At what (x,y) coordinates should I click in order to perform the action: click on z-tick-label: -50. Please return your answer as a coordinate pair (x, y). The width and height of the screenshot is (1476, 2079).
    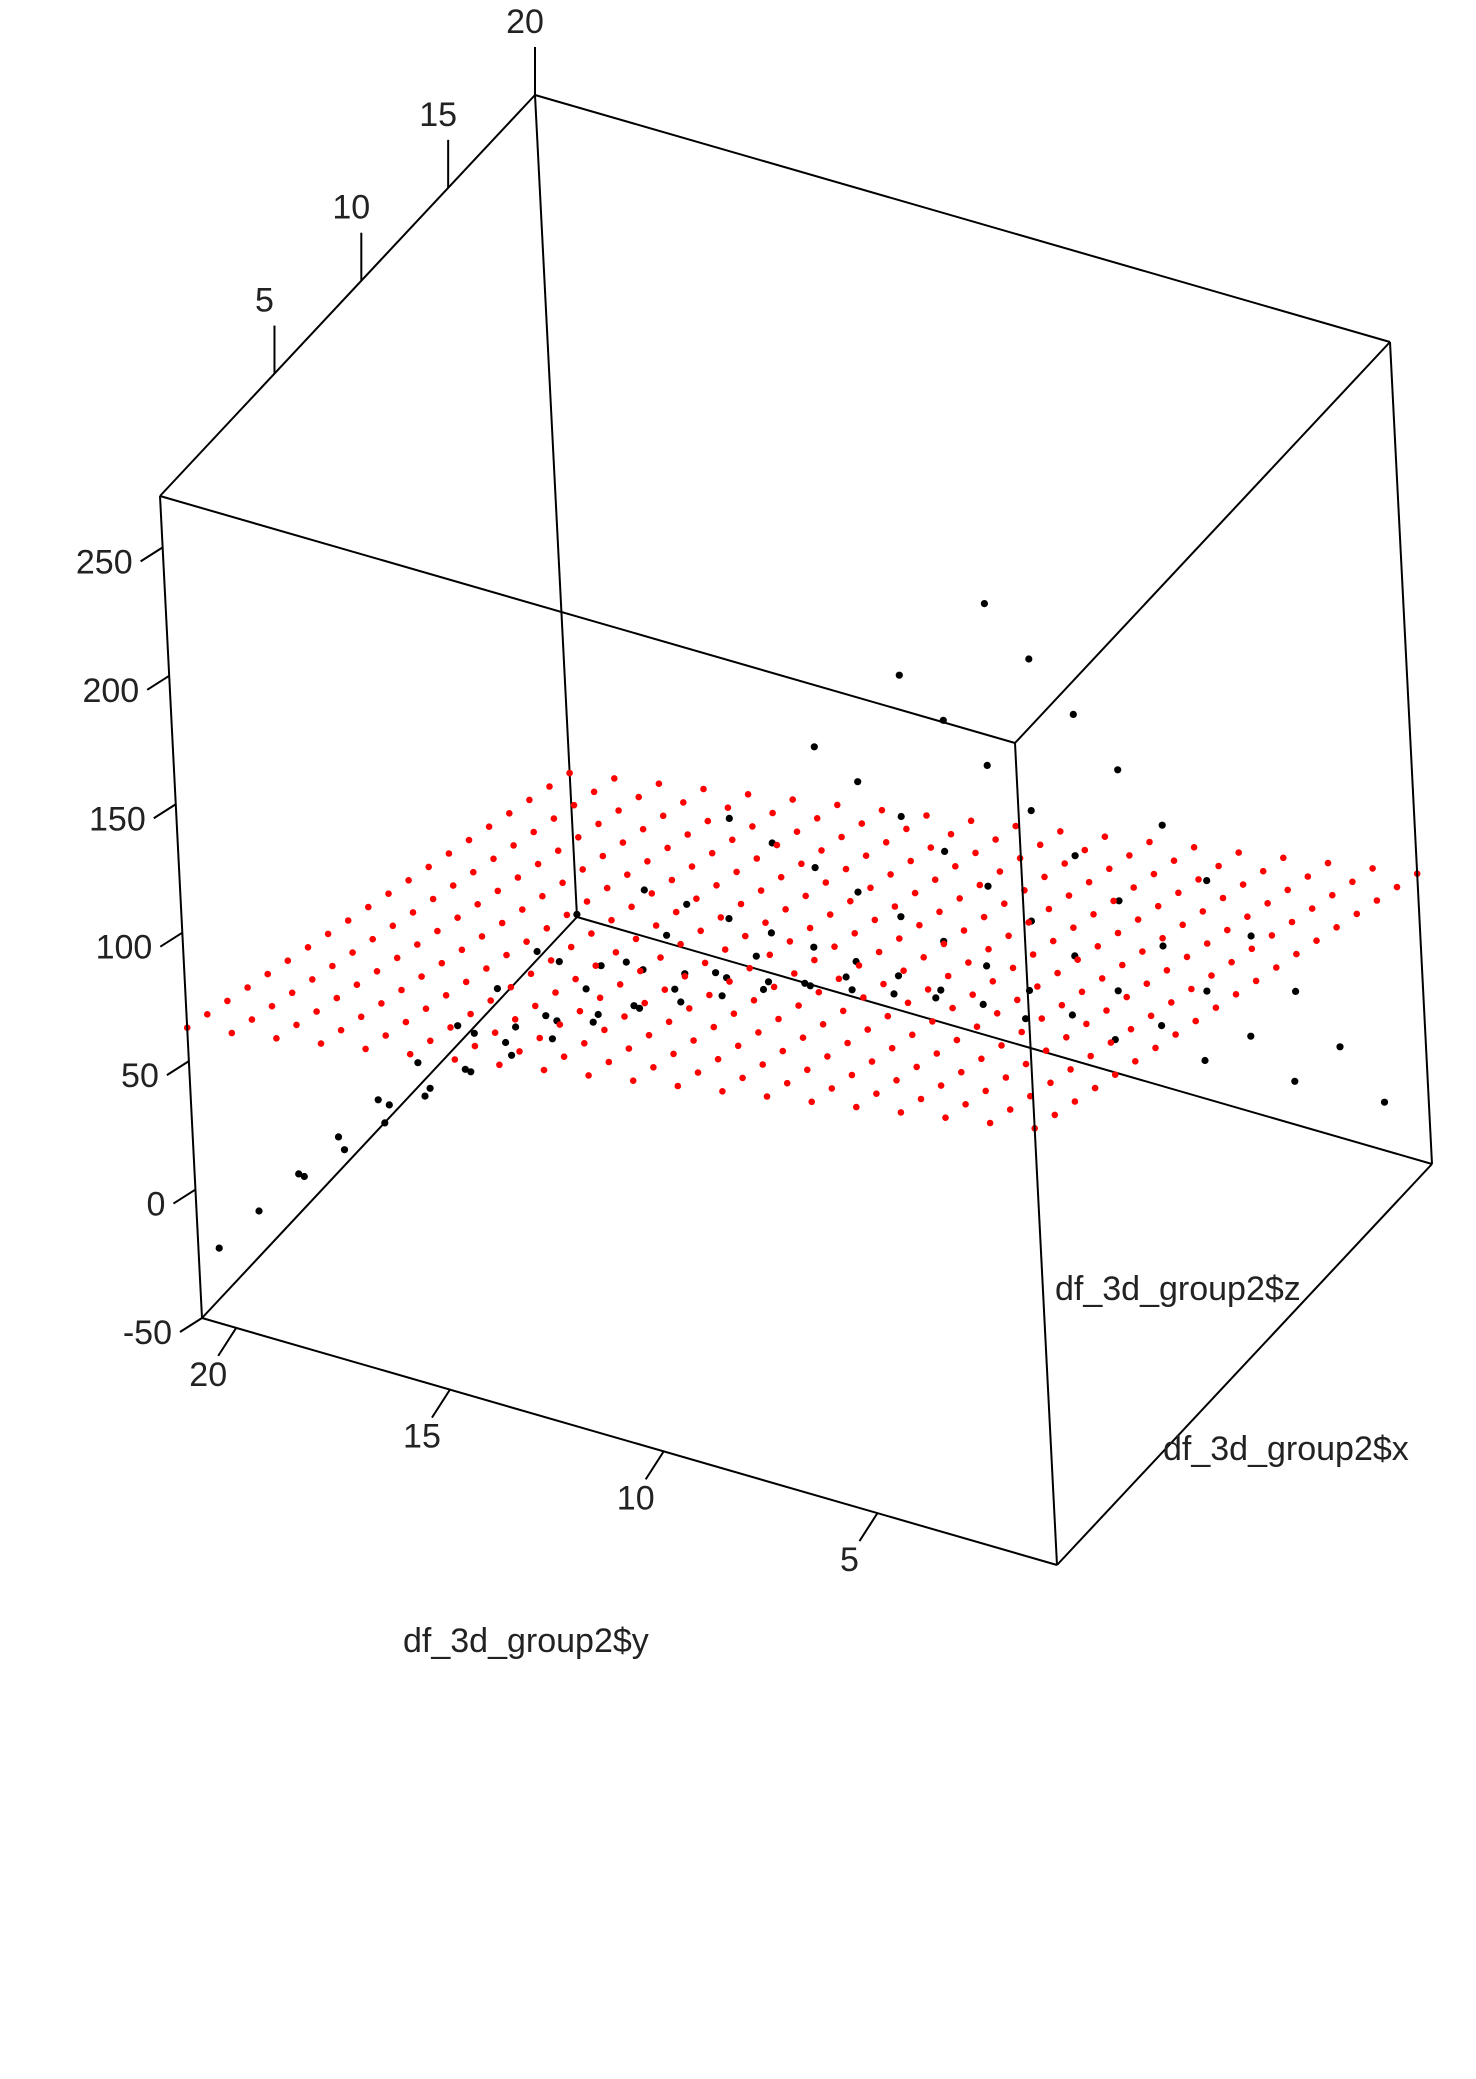
    Looking at the image, I should click on (147, 1333).